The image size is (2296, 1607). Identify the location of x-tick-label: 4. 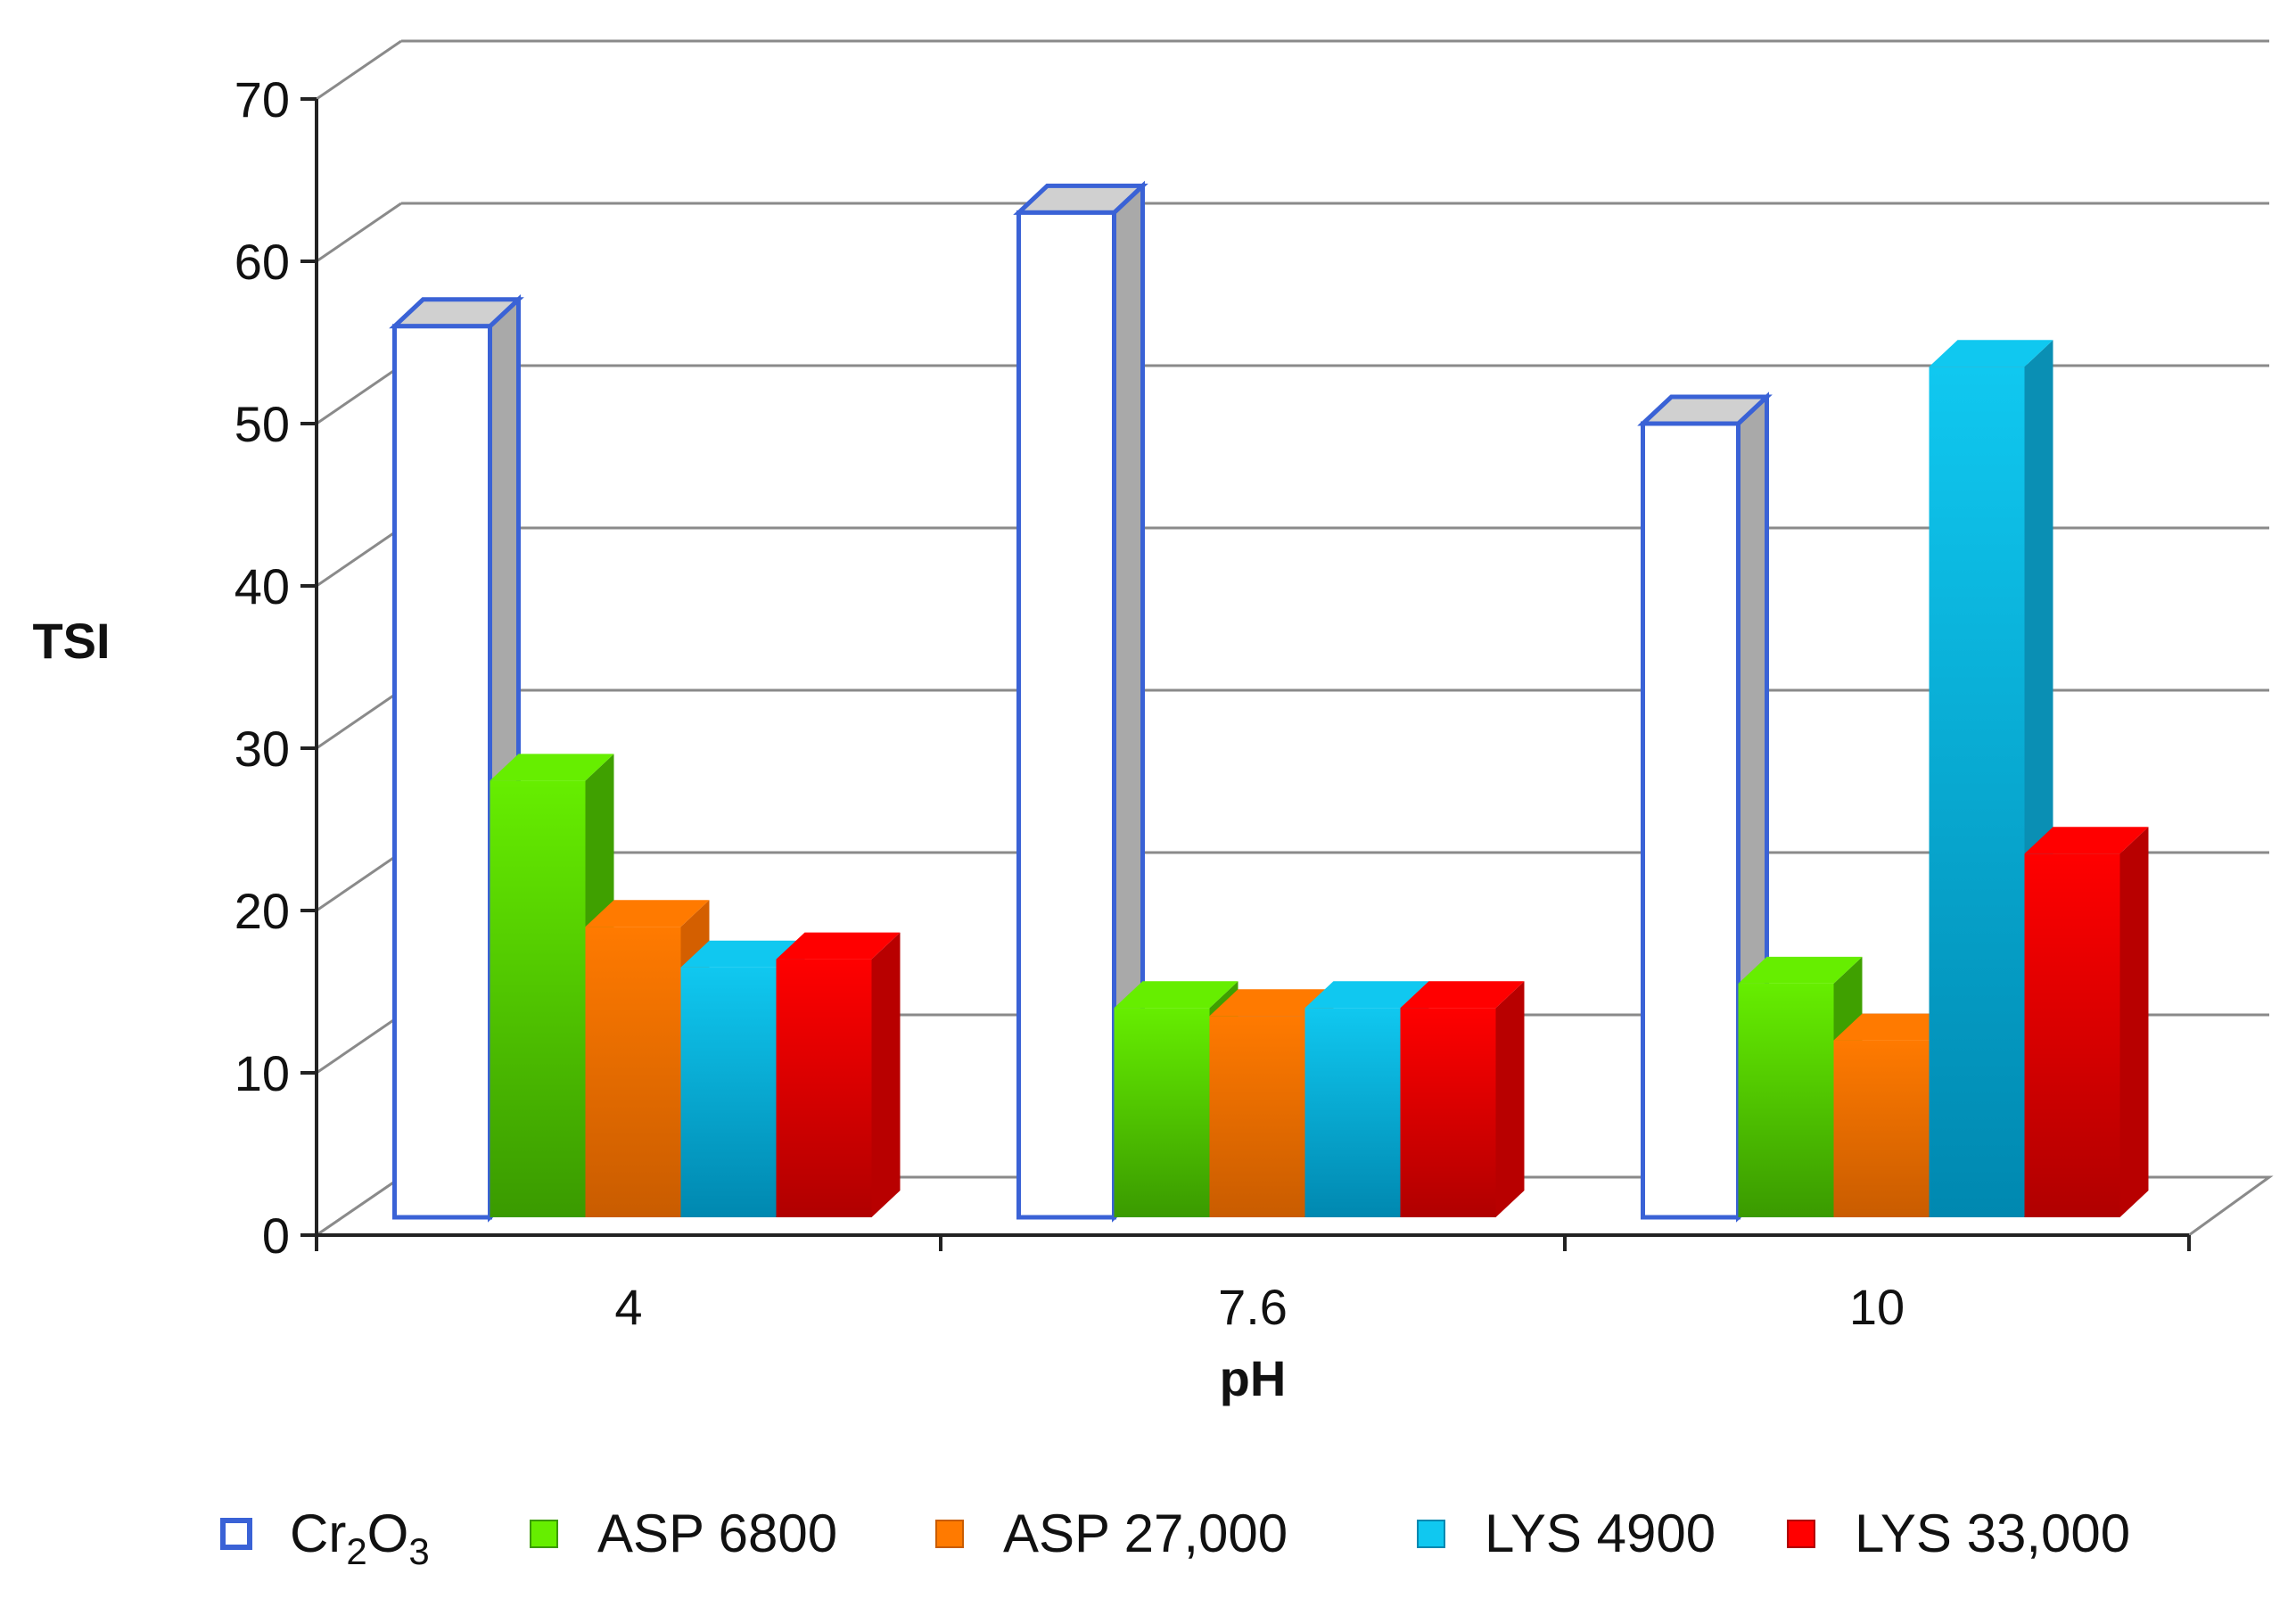
(628, 1307).